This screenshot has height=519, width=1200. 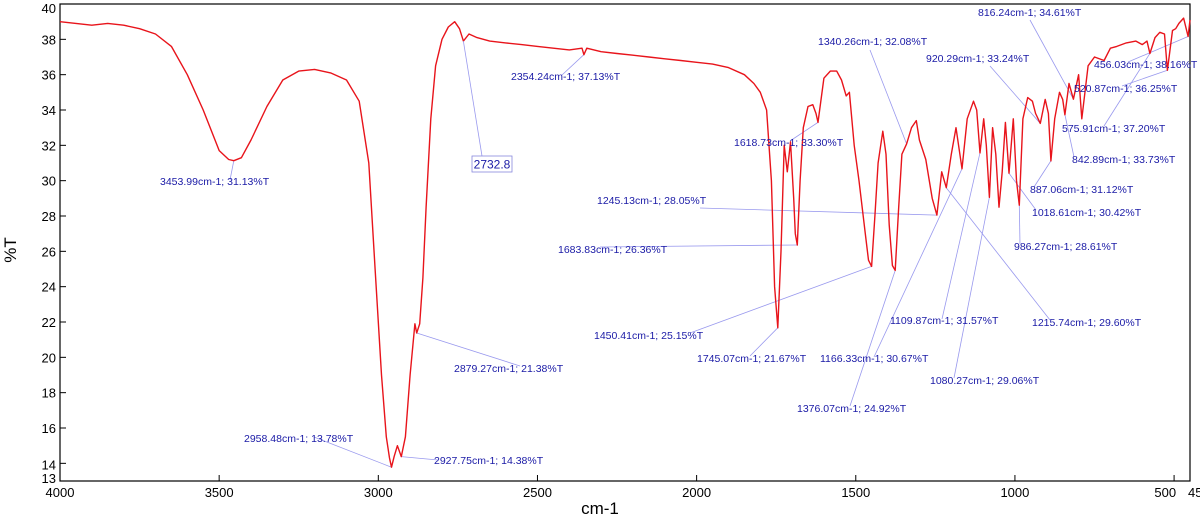 What do you see at coordinates (1124, 160) in the screenshot?
I see `peak-label: 842.89cm-1; 33.73%T` at bounding box center [1124, 160].